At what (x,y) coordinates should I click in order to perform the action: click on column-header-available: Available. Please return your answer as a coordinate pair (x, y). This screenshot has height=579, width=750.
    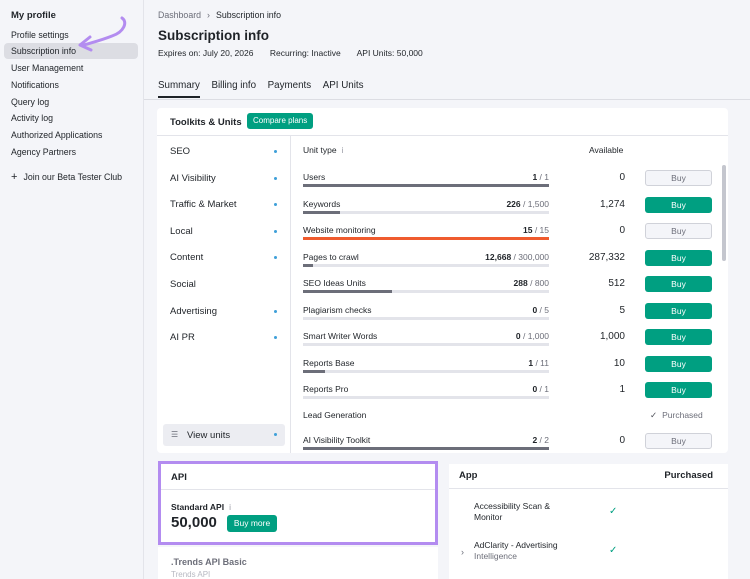
    Looking at the image, I should click on (606, 150).